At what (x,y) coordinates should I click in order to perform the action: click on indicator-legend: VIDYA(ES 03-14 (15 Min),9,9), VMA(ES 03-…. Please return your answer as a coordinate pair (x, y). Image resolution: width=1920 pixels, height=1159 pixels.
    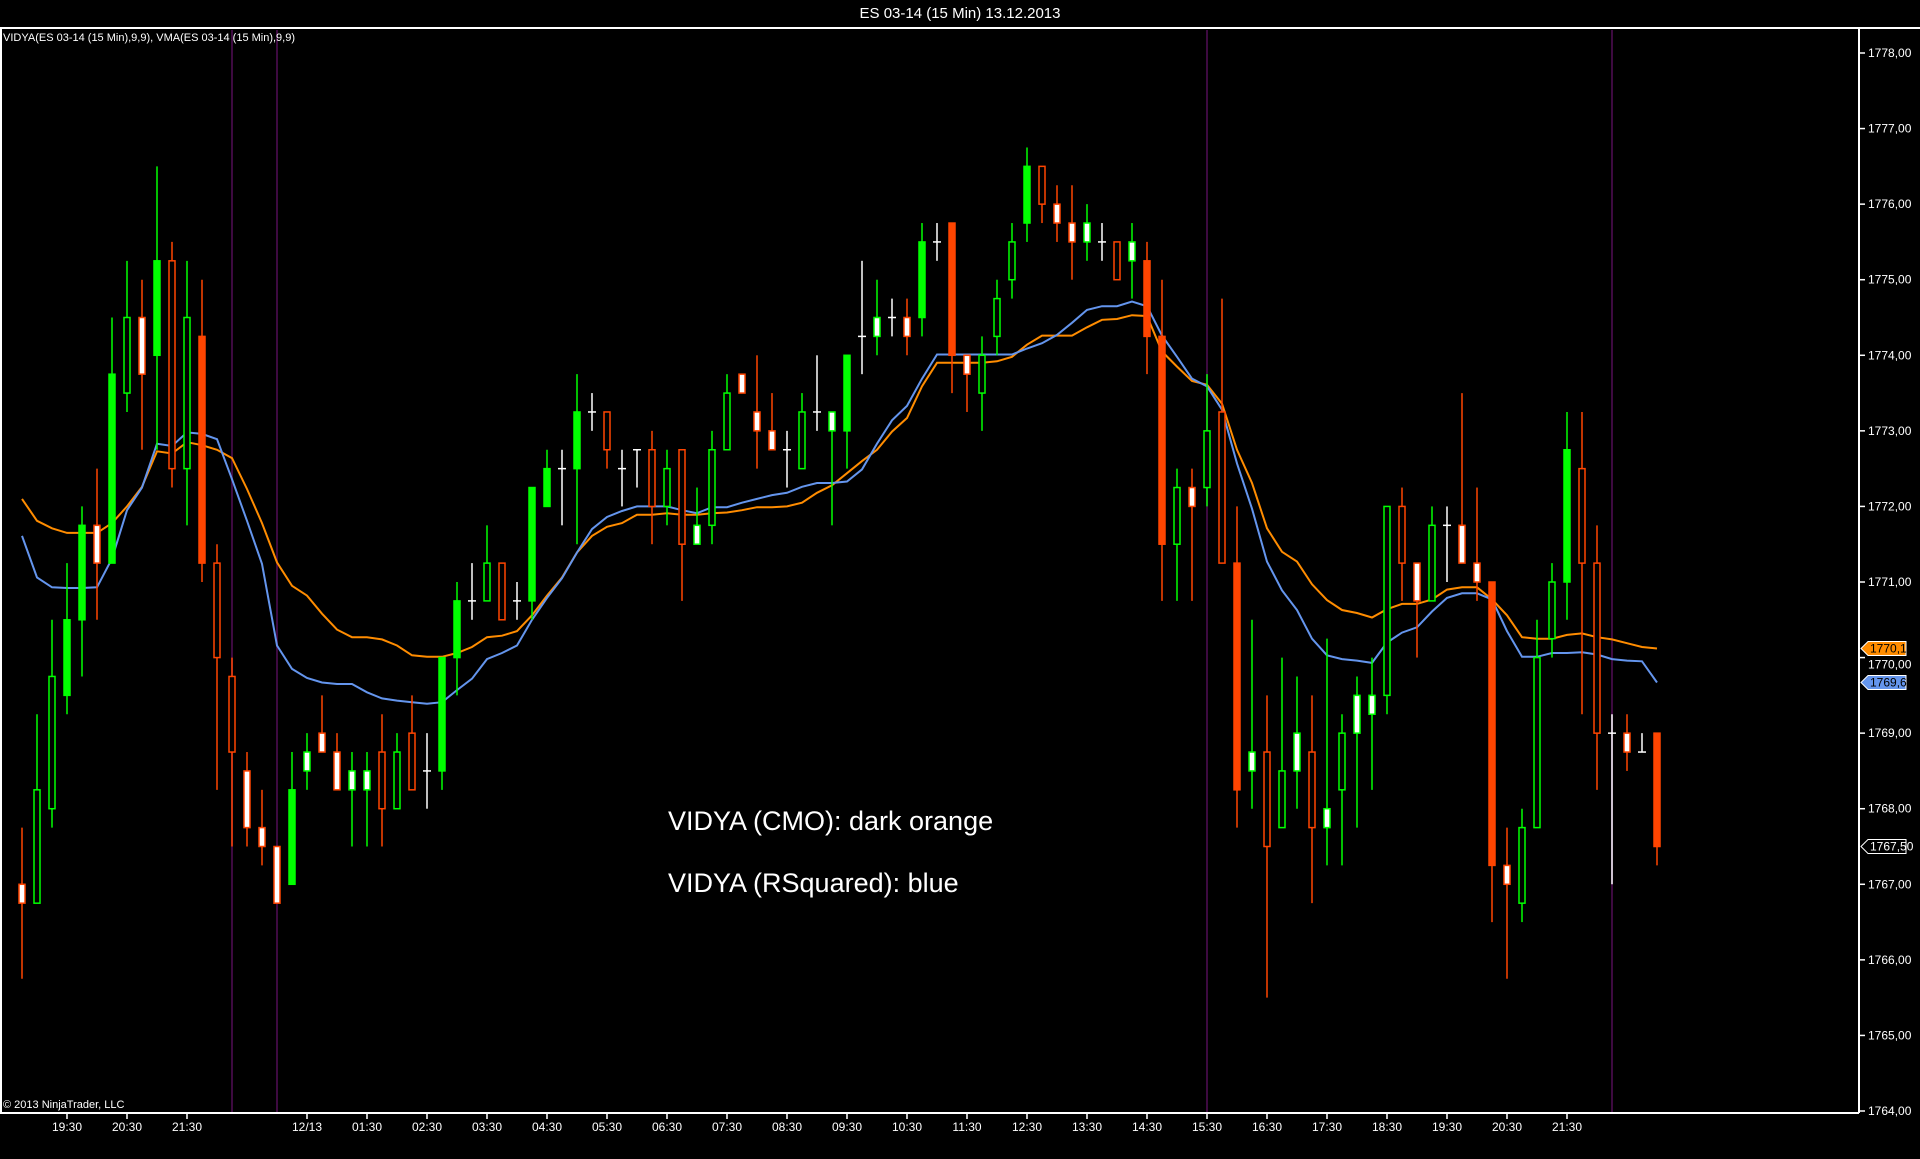
    Looking at the image, I should click on (149, 38).